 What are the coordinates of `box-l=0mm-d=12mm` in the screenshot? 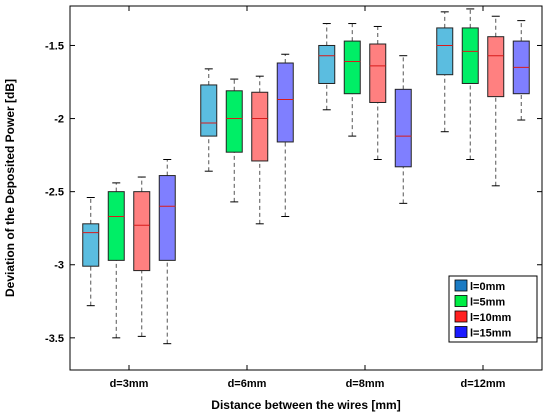 It's located at (445, 72).